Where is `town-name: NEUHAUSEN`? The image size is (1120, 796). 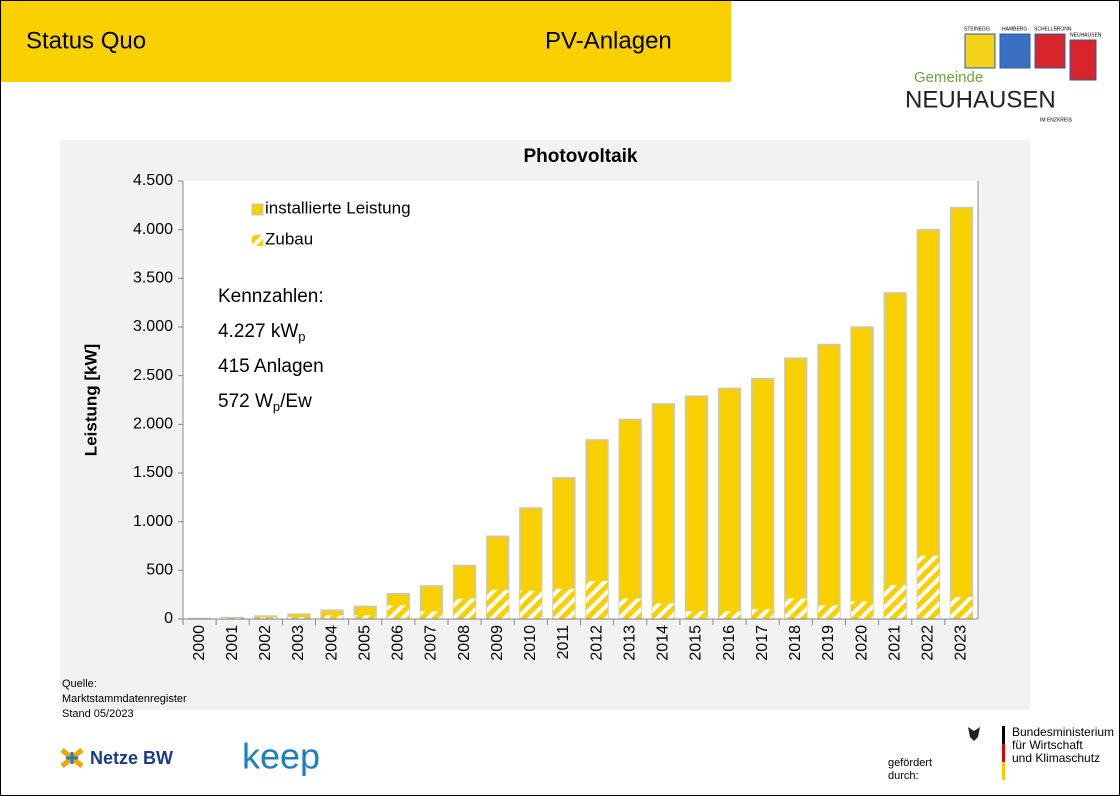
town-name: NEUHAUSEN is located at coordinates (1086, 35).